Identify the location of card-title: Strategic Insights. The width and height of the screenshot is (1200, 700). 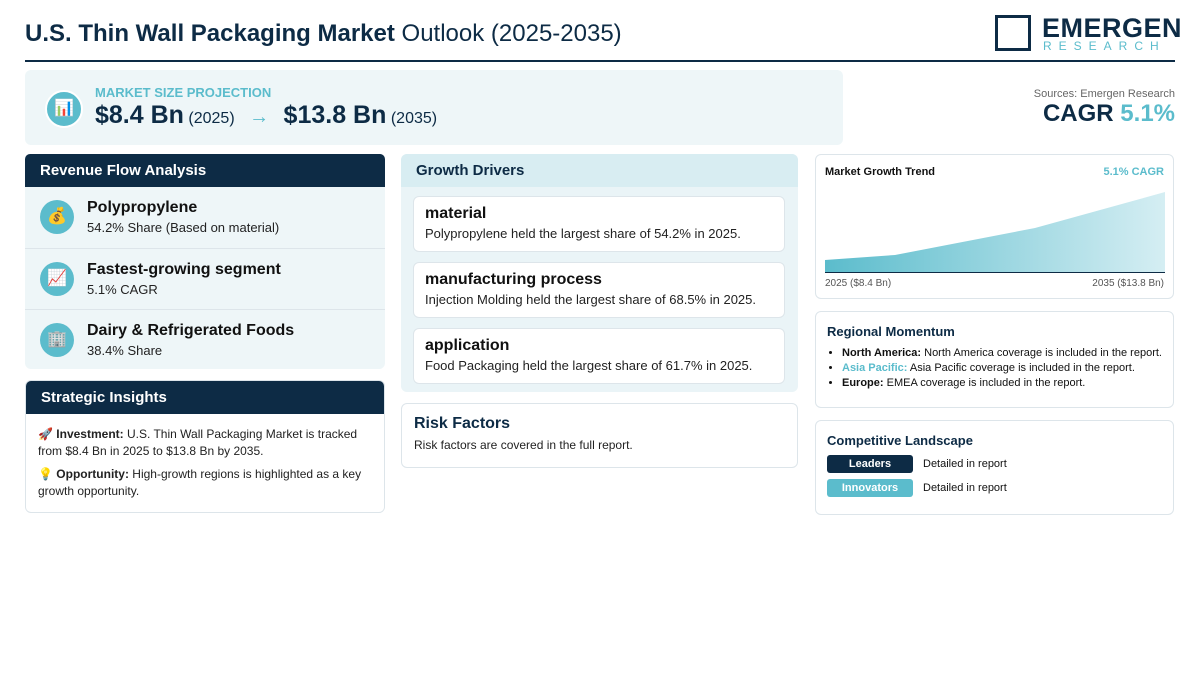
(205, 397).